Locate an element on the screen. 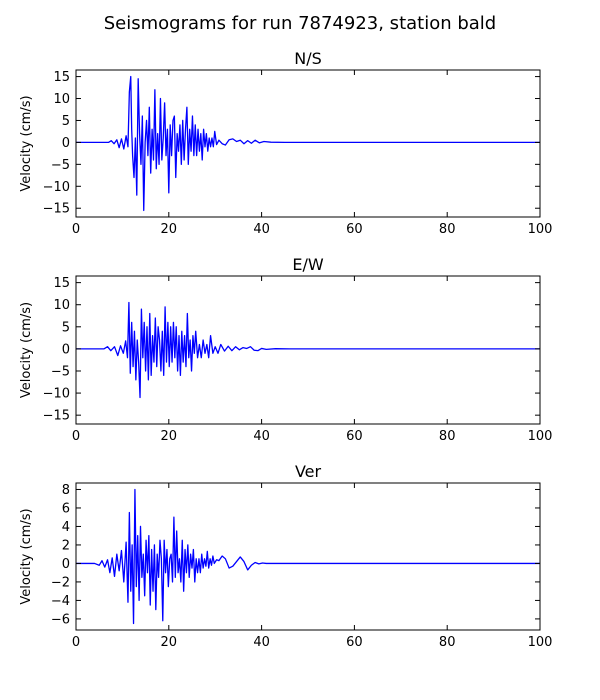 The image size is (600, 700). panel-title: N/S is located at coordinates (308, 58).